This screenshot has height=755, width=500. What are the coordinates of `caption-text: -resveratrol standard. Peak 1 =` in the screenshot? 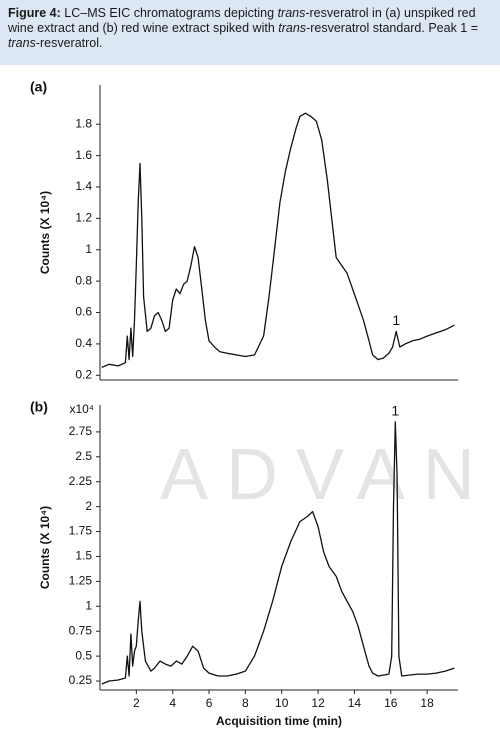 It's located at (392, 28).